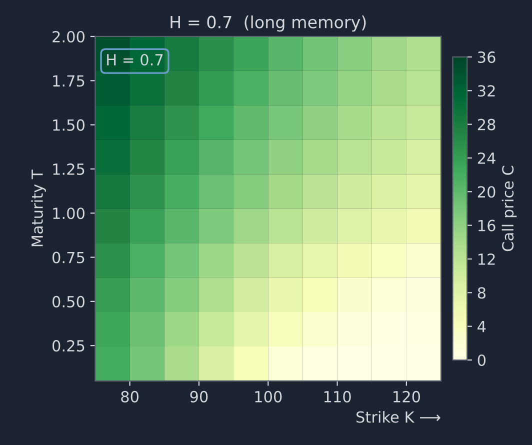 The image size is (532, 445). I want to click on color-bar-label: 8, so click(482, 293).